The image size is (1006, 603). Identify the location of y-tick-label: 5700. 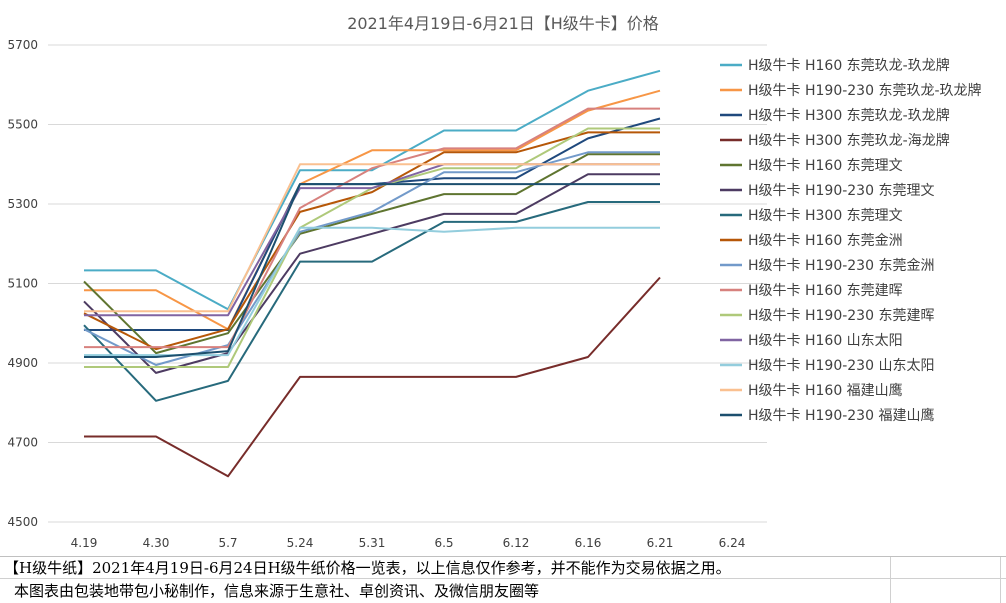
(22, 45).